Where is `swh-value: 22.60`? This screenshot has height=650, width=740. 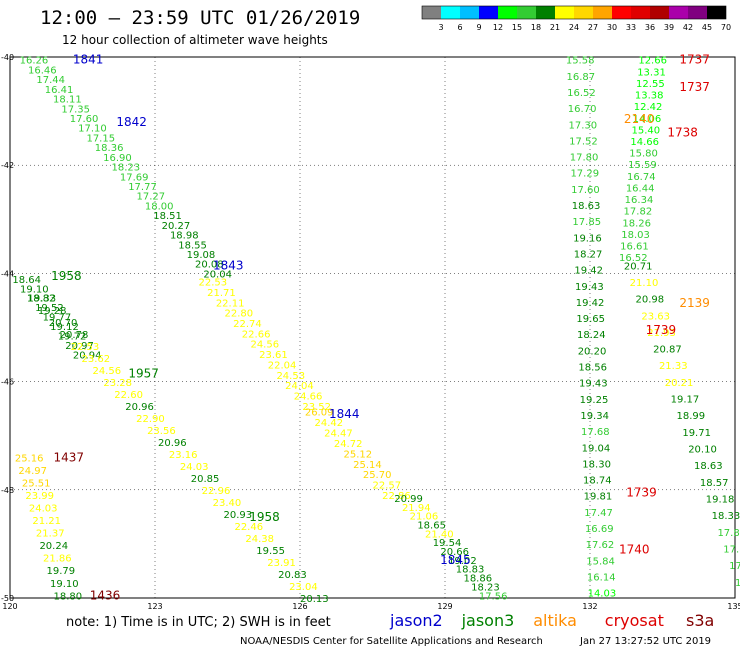
swh-value: 22.60 is located at coordinates (128, 395).